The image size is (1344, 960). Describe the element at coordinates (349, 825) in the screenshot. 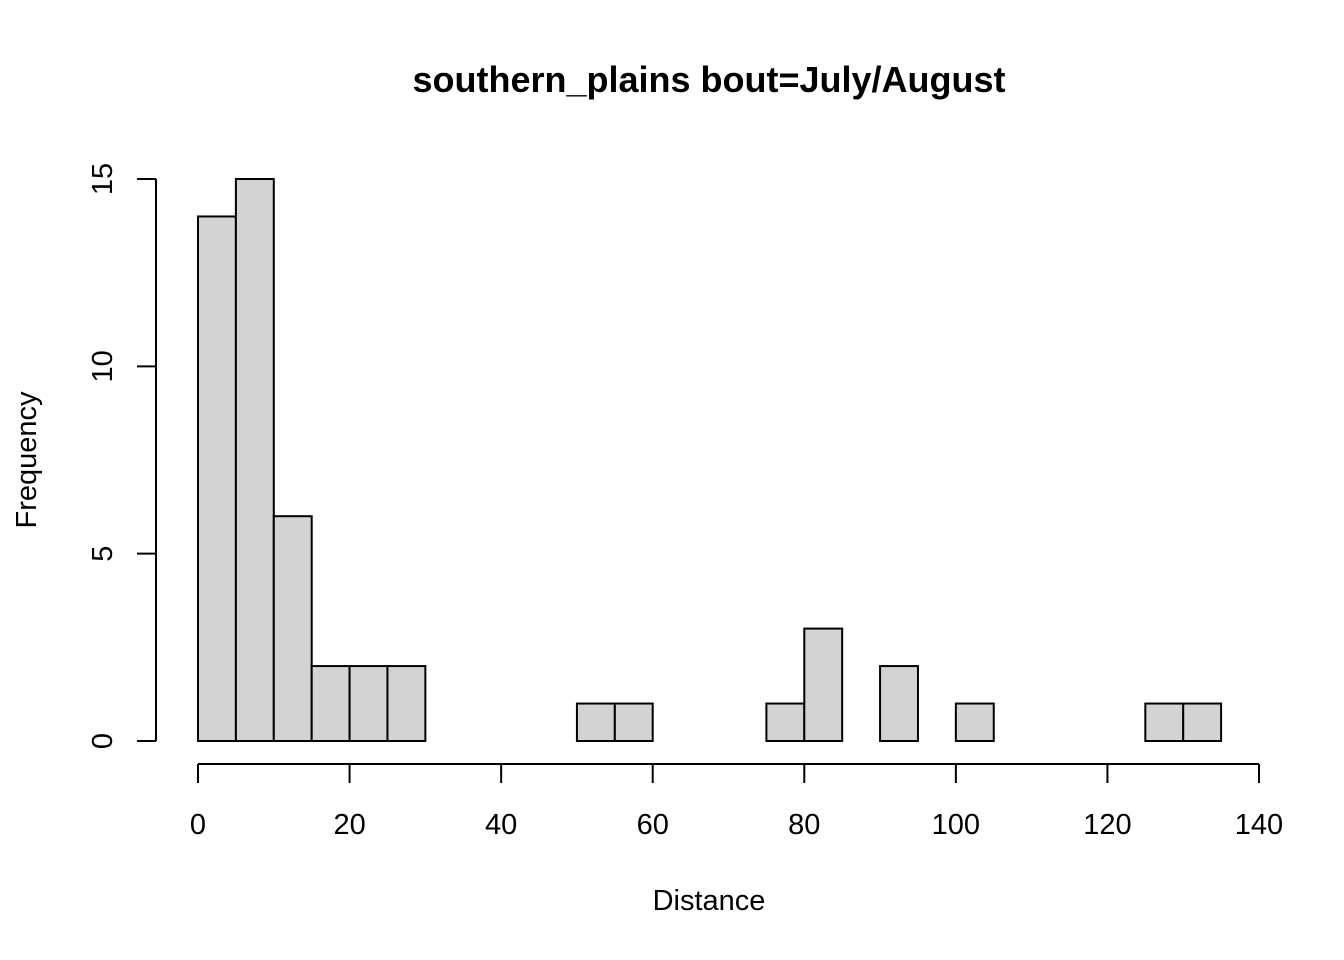

I see `x-tick-label-20: 20` at that location.